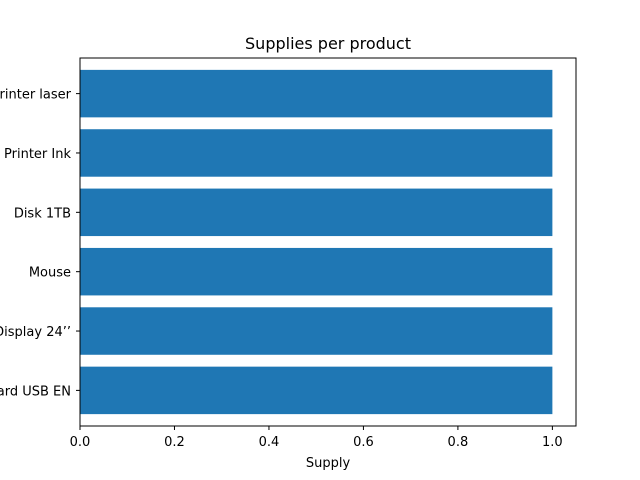 This screenshot has height=480, width=640. Describe the element at coordinates (316, 438) in the screenshot. I see `x-axis-ticks: 0.0 0.2 0.4 0.6 0.8 1.0` at that location.